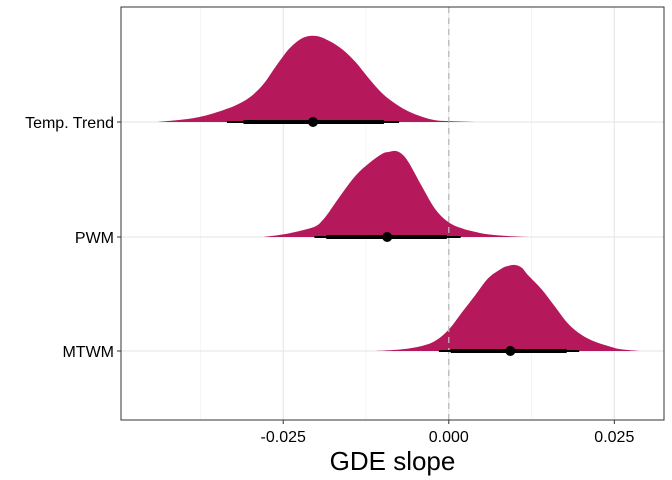 The height and width of the screenshot is (480, 672). Describe the element at coordinates (393, 461) in the screenshot. I see `x-axis-title: GDE slope` at that location.